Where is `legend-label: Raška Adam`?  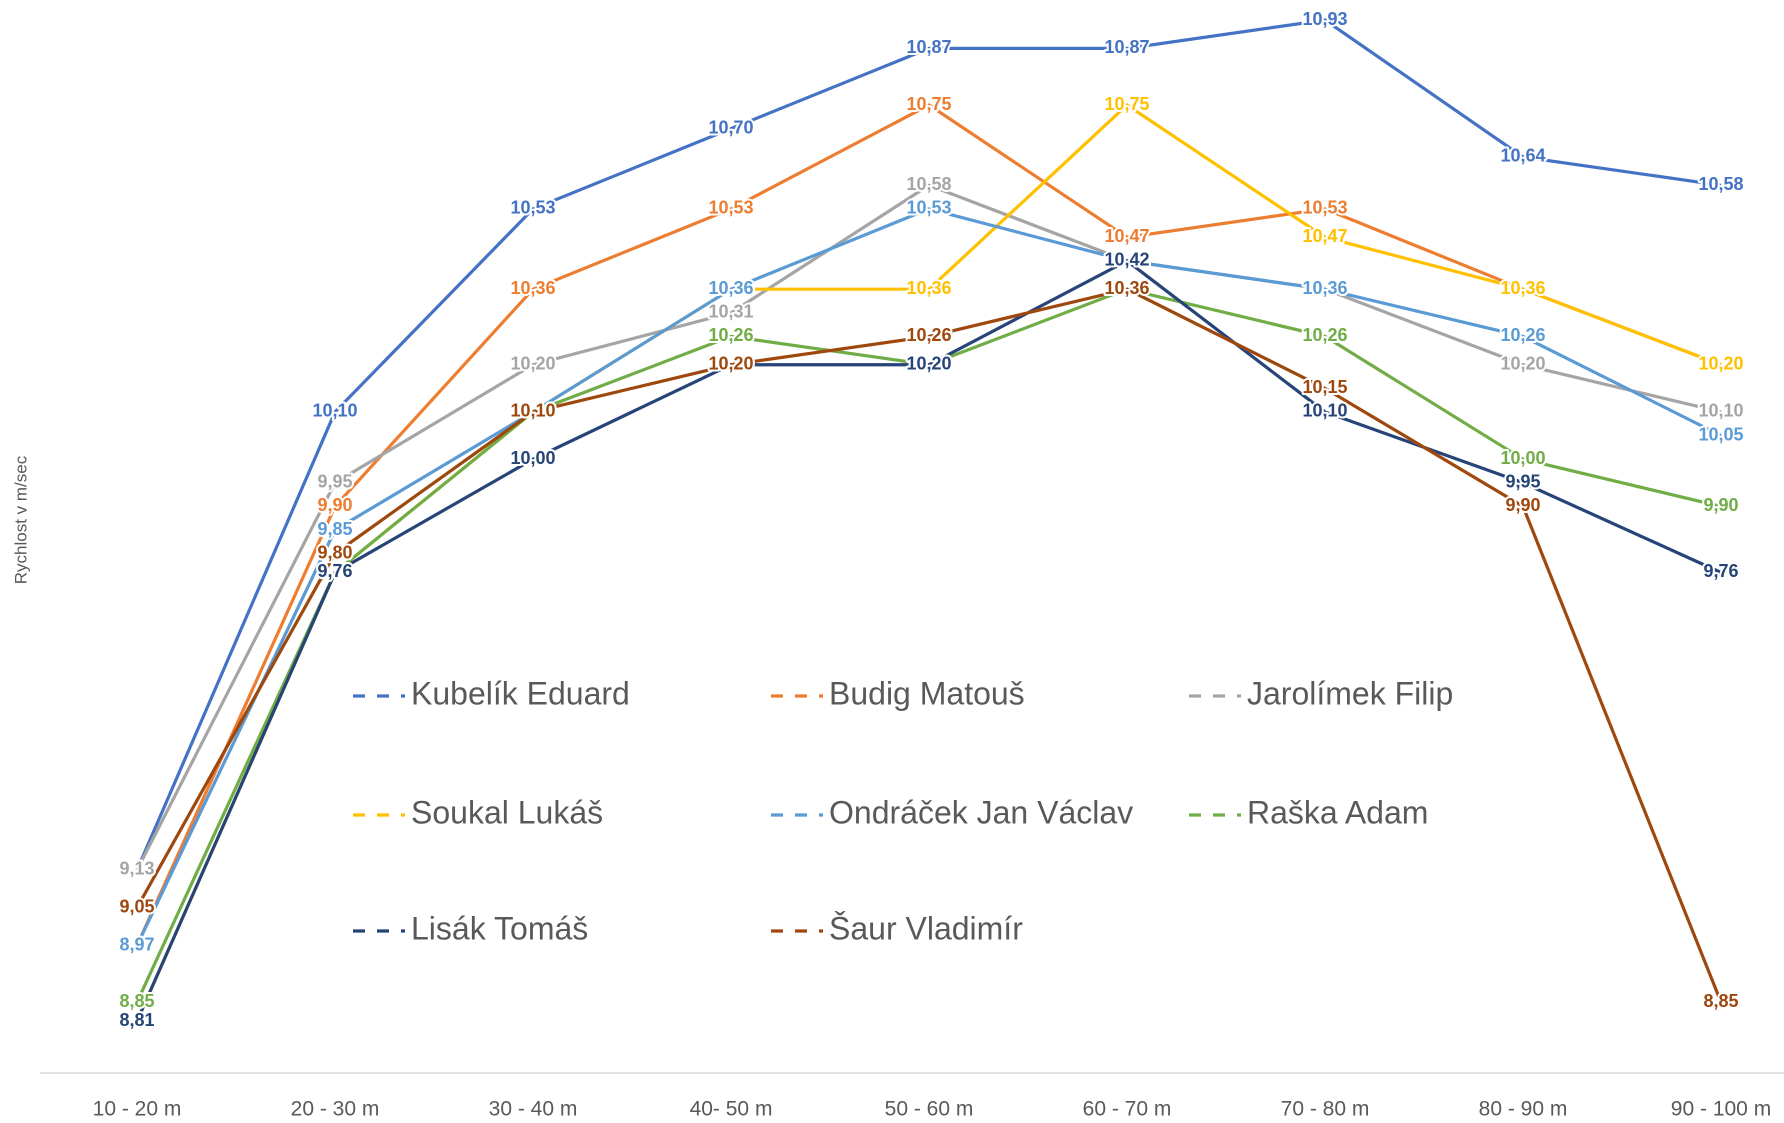 legend-label: Raška Adam is located at coordinates (1337, 812).